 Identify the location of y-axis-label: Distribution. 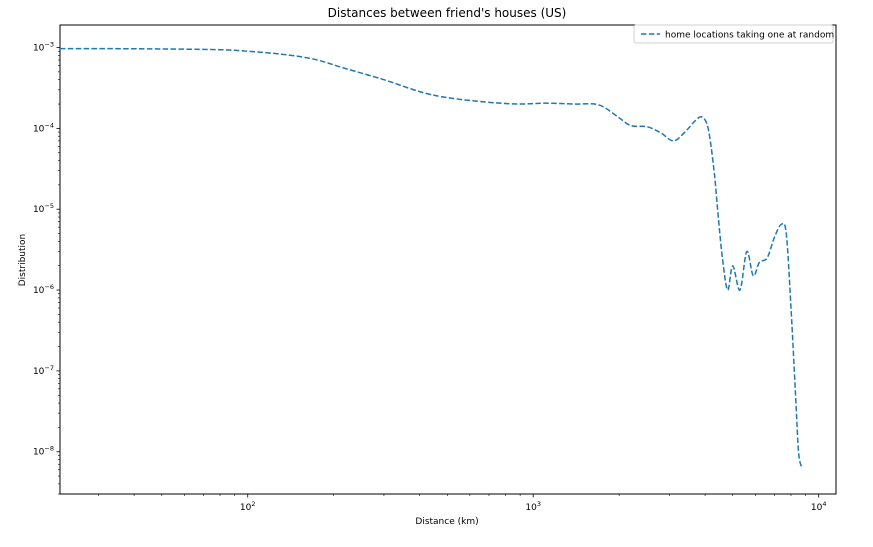
(23, 260).